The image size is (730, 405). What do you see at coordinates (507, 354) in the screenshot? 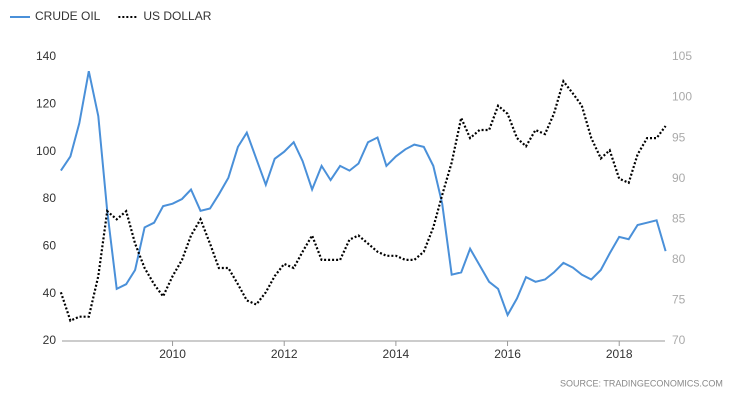
I see `x-tick-label: 2016` at bounding box center [507, 354].